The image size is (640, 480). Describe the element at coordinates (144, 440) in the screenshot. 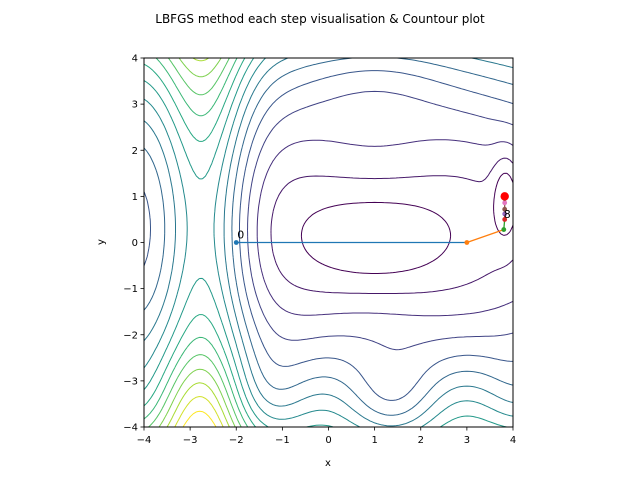

I see `x-tick-label: −4` at that location.